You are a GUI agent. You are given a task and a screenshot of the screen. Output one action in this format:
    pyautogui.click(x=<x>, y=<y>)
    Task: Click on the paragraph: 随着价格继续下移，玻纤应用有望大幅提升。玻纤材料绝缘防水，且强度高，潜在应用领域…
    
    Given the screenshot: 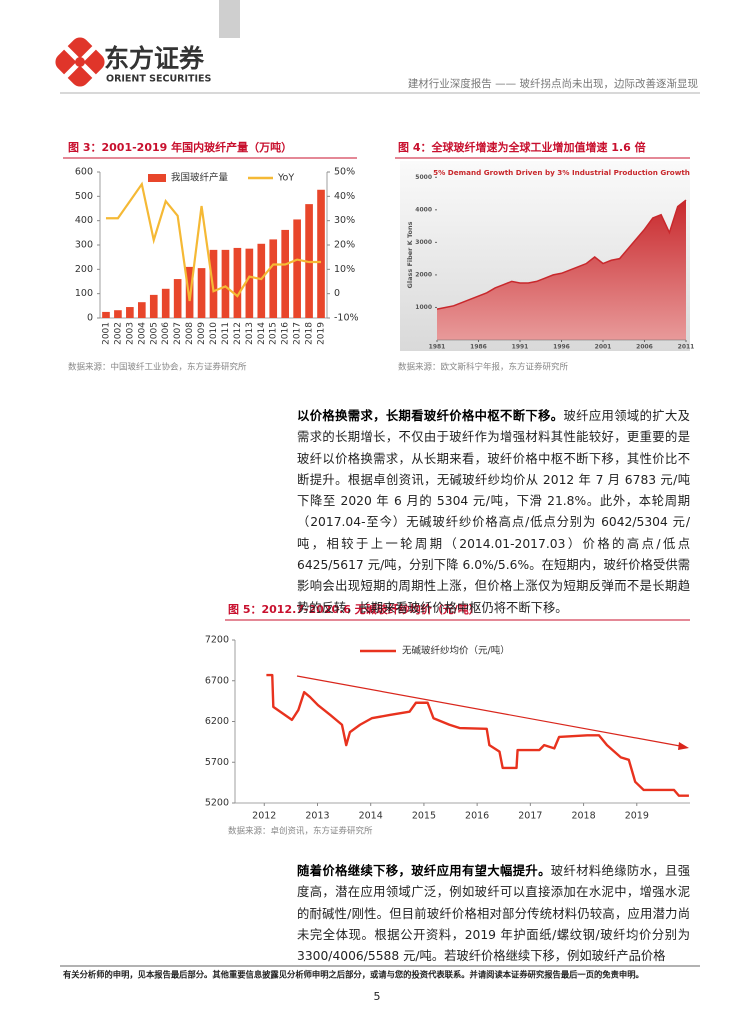 What is the action you would take?
    pyautogui.click(x=493, y=914)
    